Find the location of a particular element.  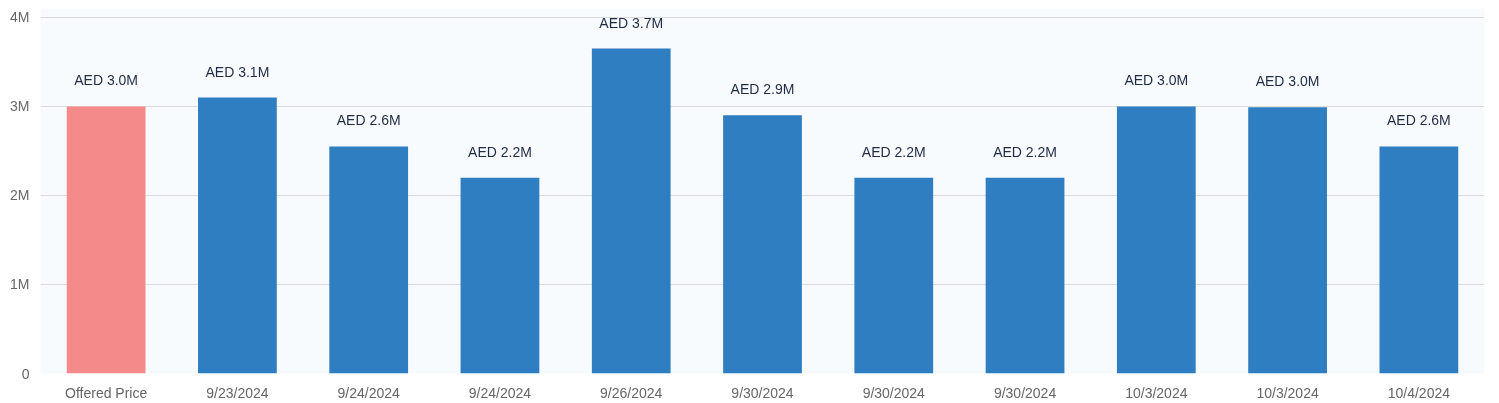

x-tick-label: 9/23/2024 is located at coordinates (237, 392).